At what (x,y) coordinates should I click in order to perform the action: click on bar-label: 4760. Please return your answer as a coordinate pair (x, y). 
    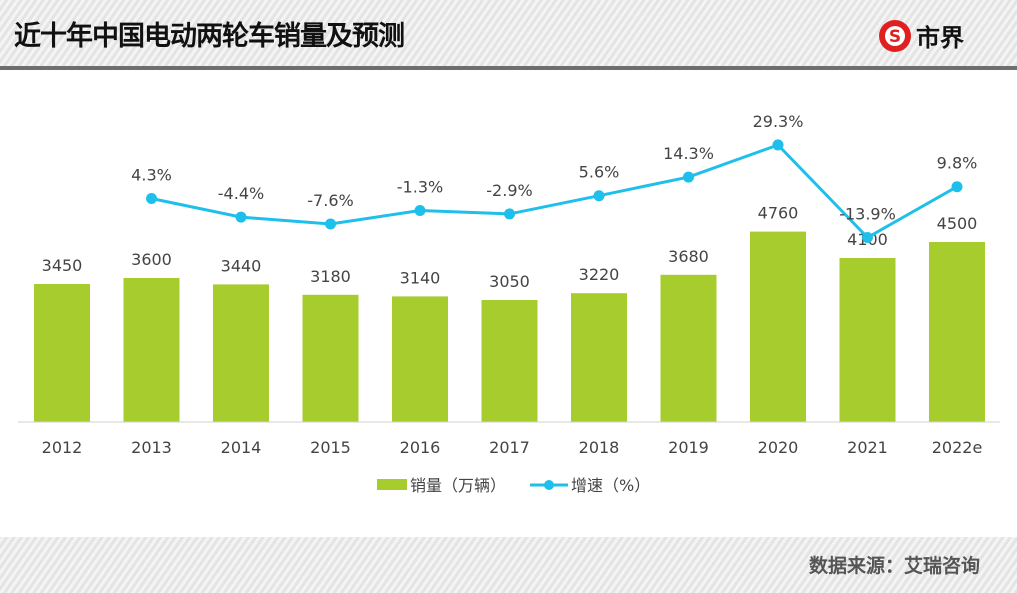
    Looking at the image, I should click on (778, 213).